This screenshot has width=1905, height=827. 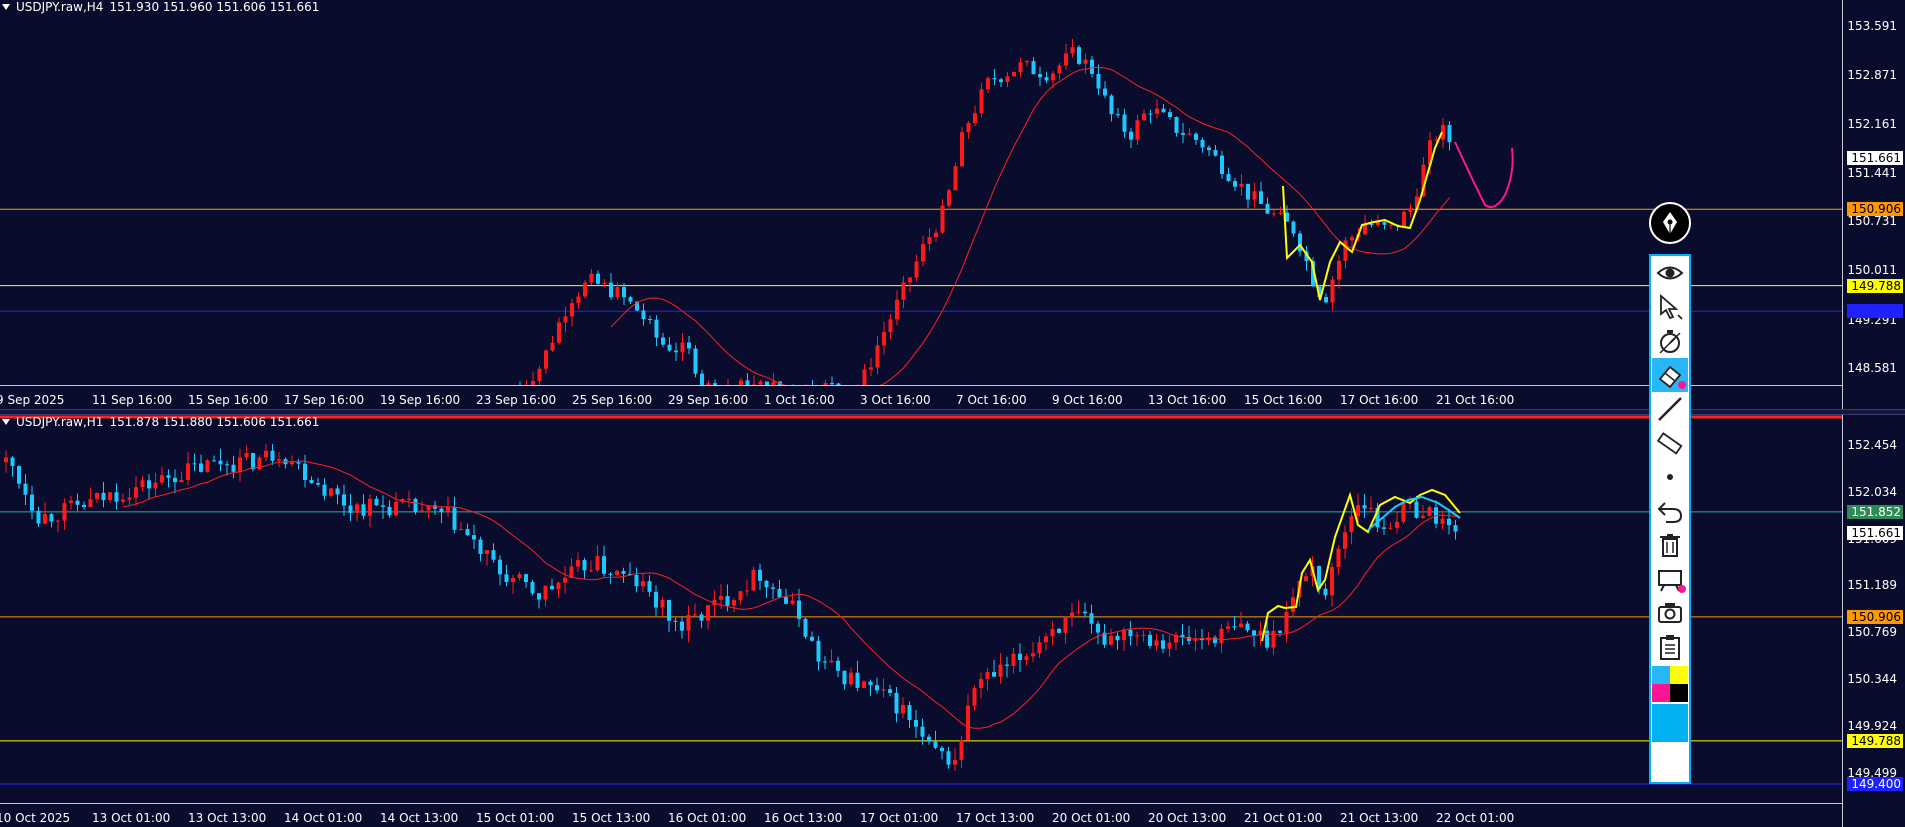 What do you see at coordinates (1414, 513) in the screenshot?
I see `h1-cyan-trend-drawing` at bounding box center [1414, 513].